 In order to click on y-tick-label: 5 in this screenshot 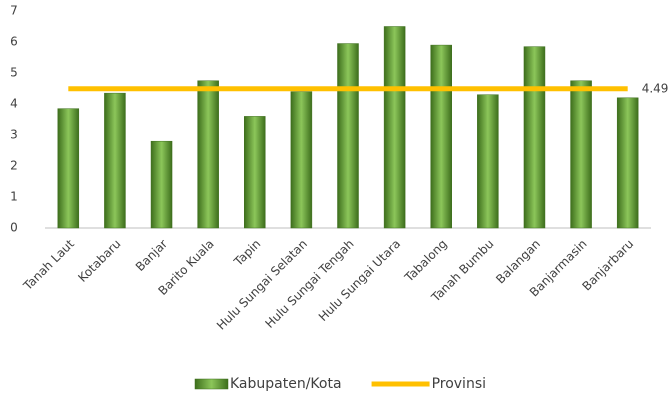, I will do `click(14, 73)`.